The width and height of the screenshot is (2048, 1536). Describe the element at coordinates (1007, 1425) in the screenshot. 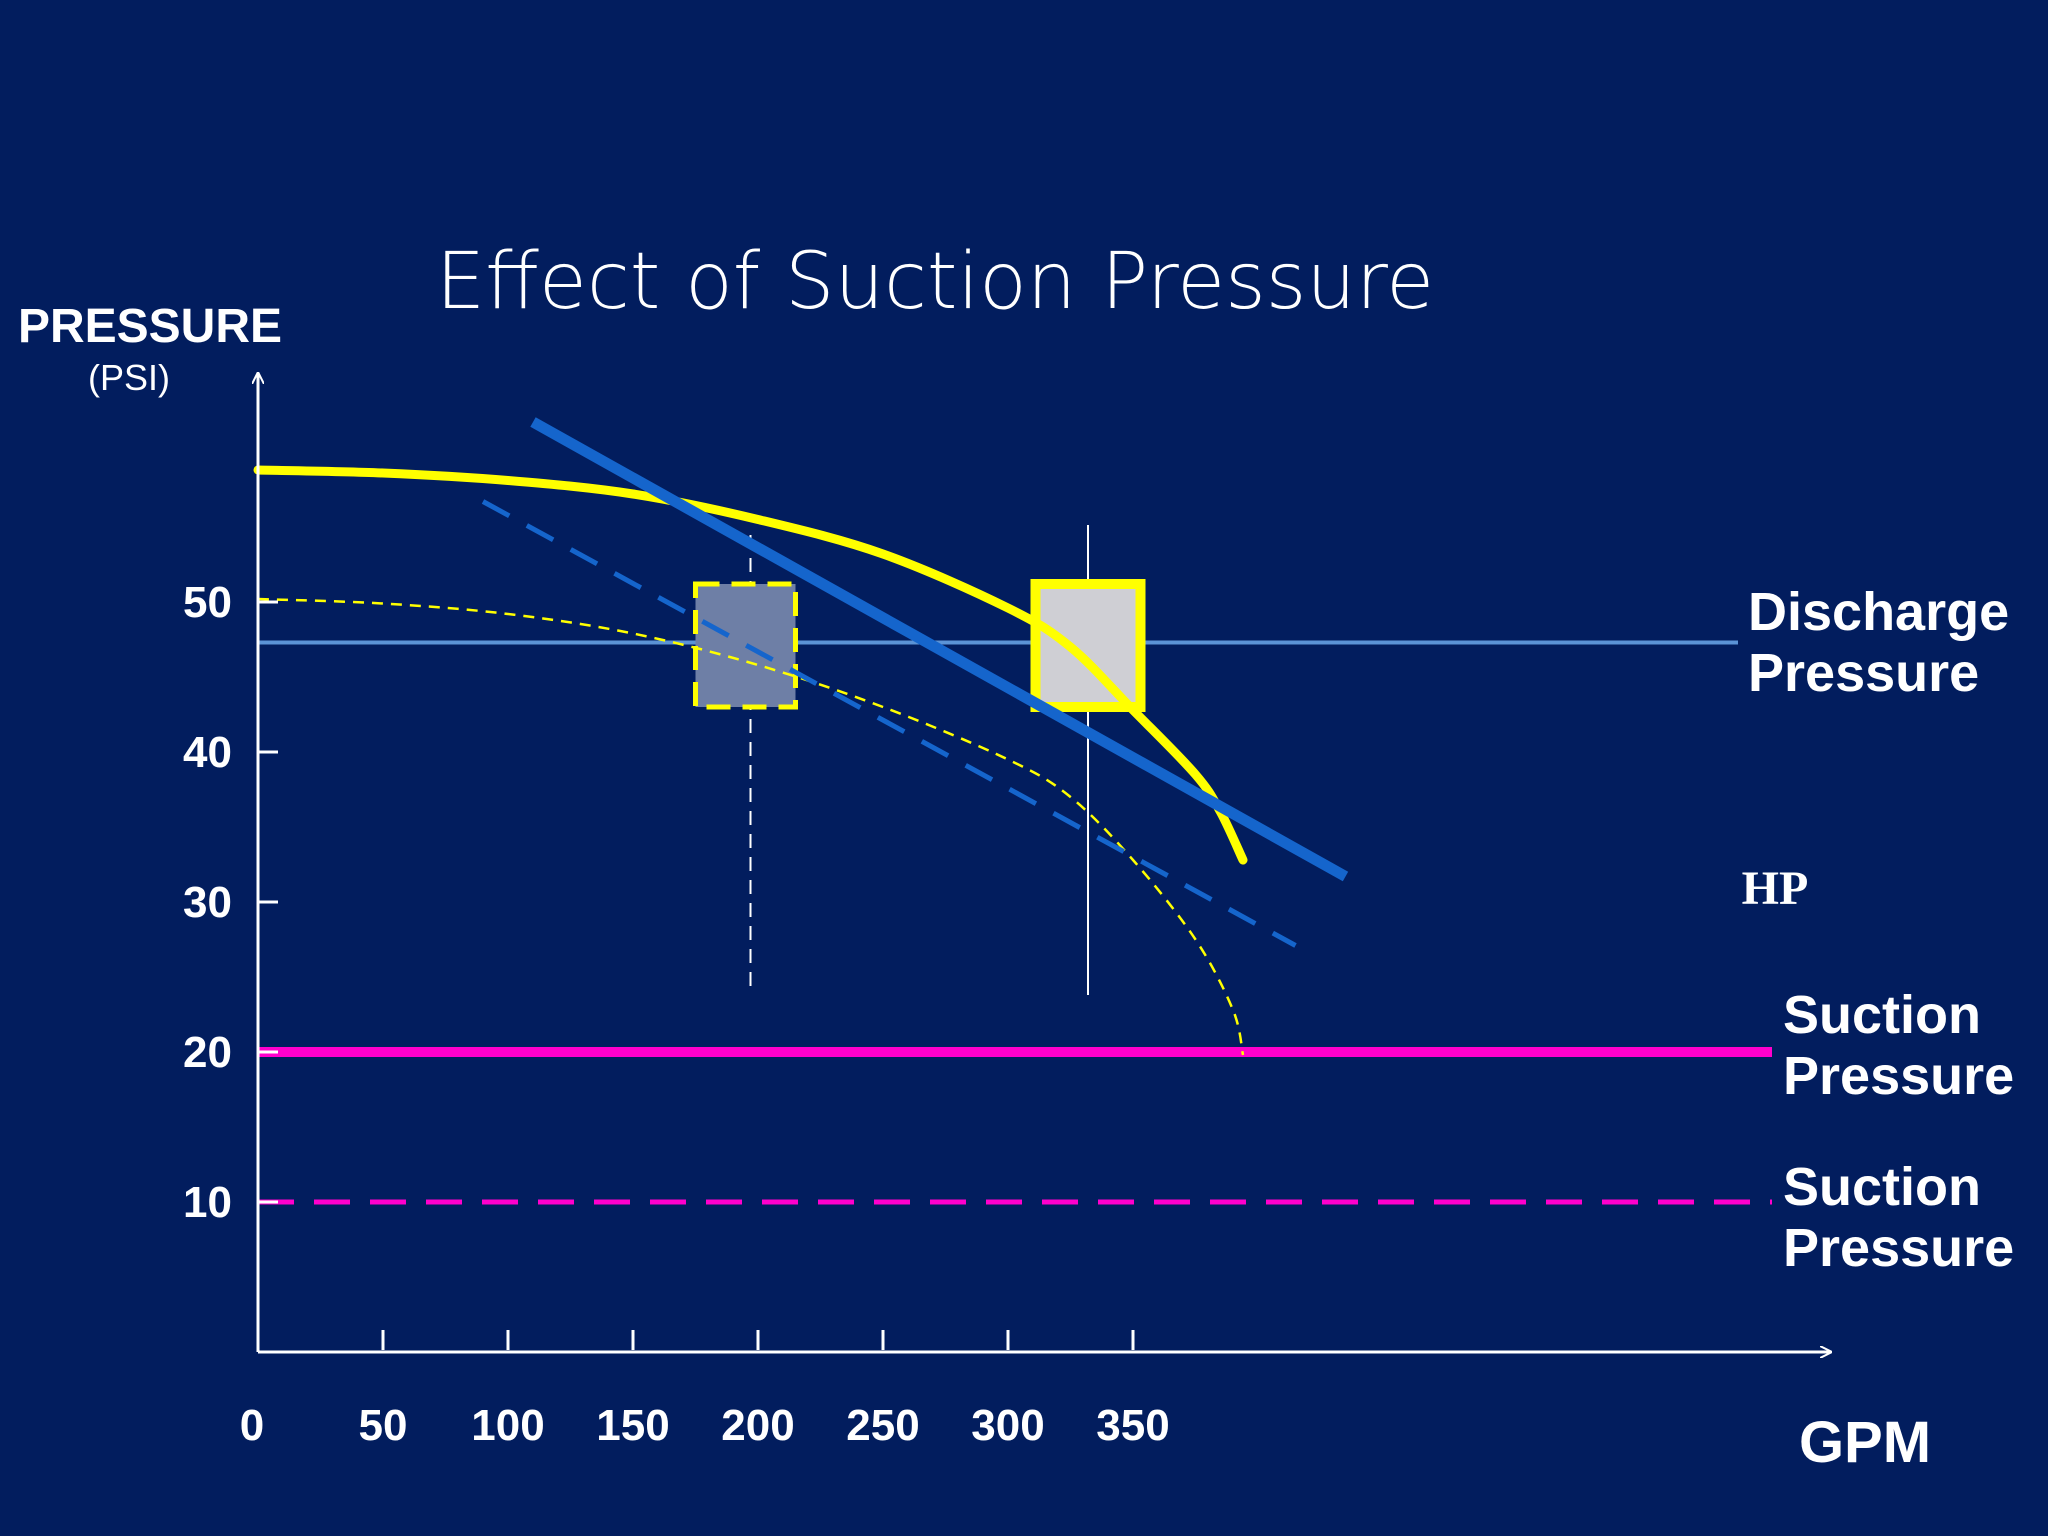

I see `x-tick-label: 300` at that location.